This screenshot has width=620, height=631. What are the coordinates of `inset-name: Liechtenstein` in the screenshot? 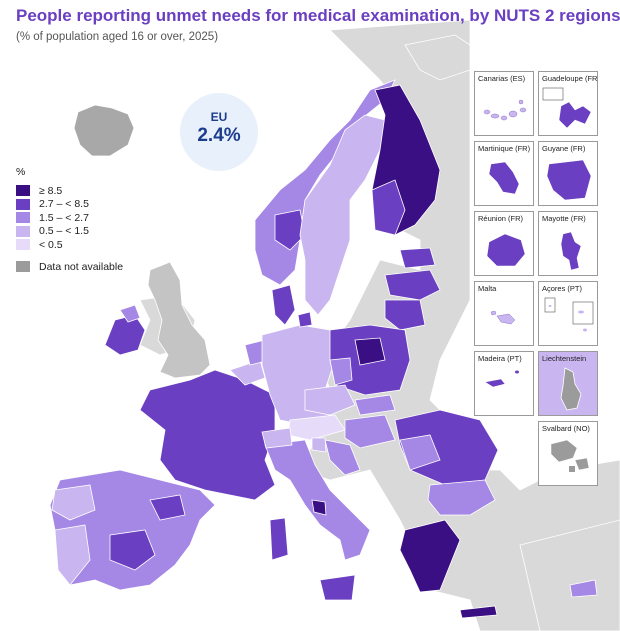 It's located at (564, 358).